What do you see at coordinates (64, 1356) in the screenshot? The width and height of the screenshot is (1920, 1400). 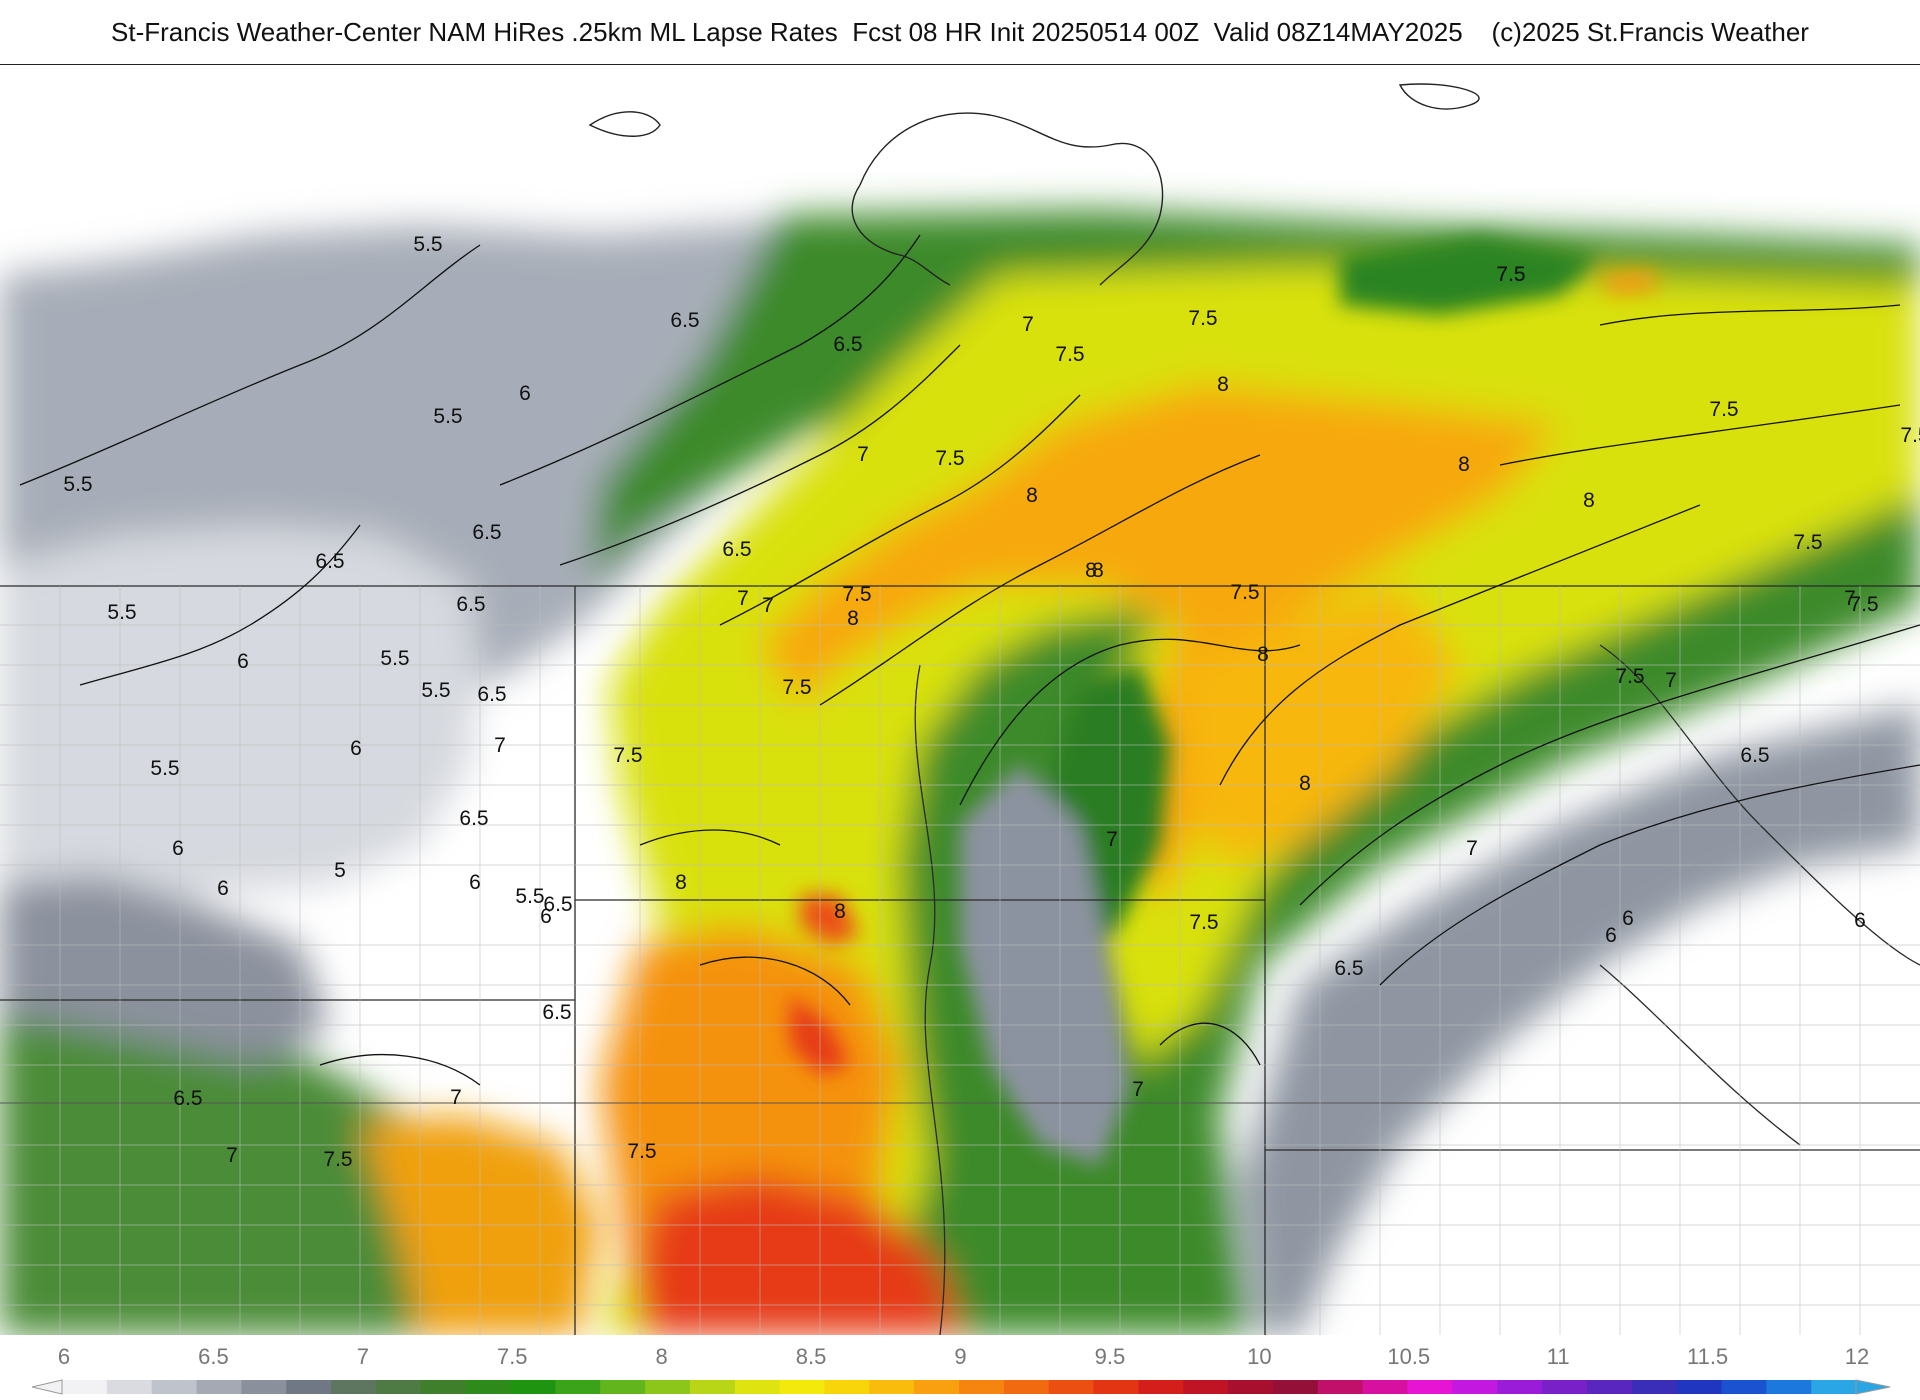 I see `colorbar-tick-label: 6` at bounding box center [64, 1356].